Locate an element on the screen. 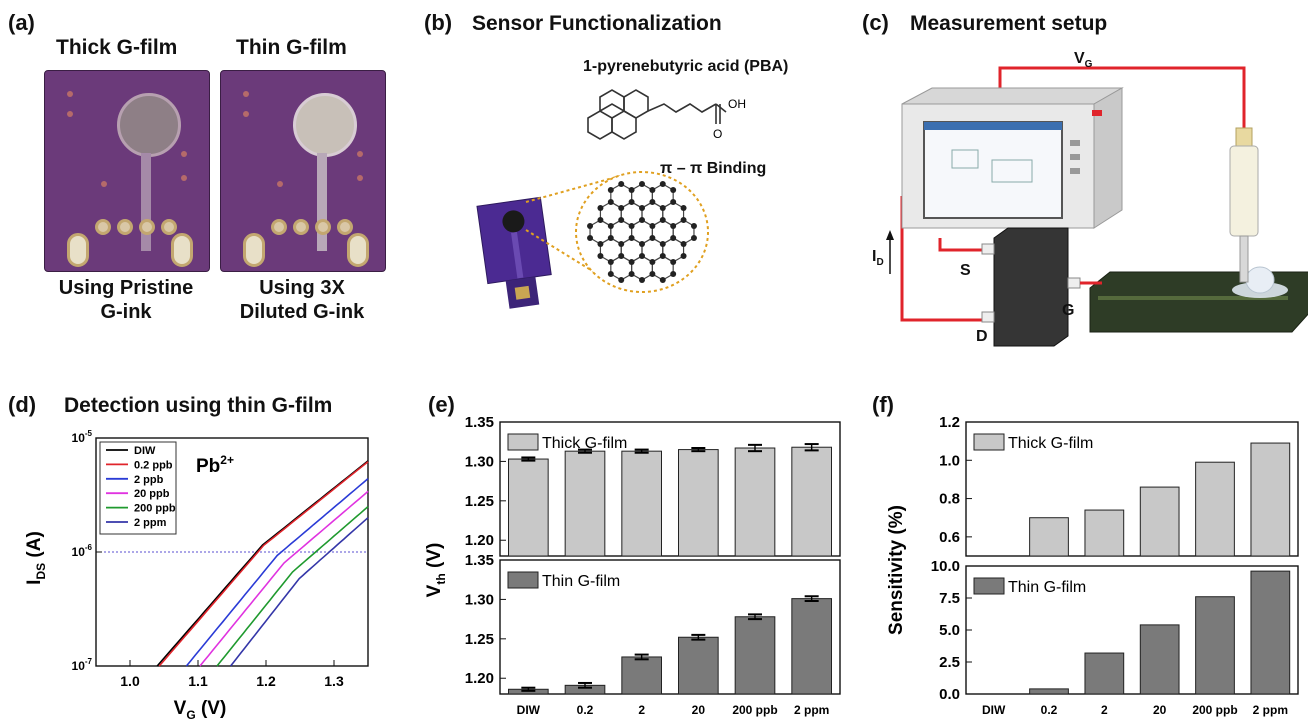 This screenshot has width=1308, height=720. y-tick-label: 10.0 is located at coordinates (945, 566).